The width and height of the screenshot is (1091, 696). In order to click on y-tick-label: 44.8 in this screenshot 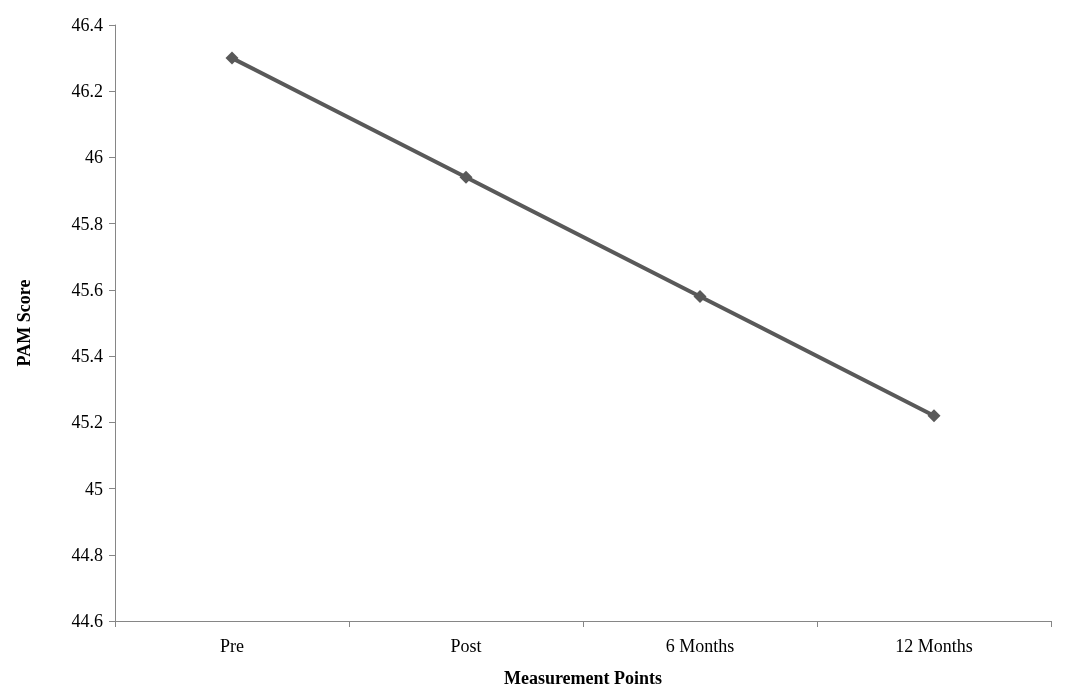, I will do `click(87, 554)`.